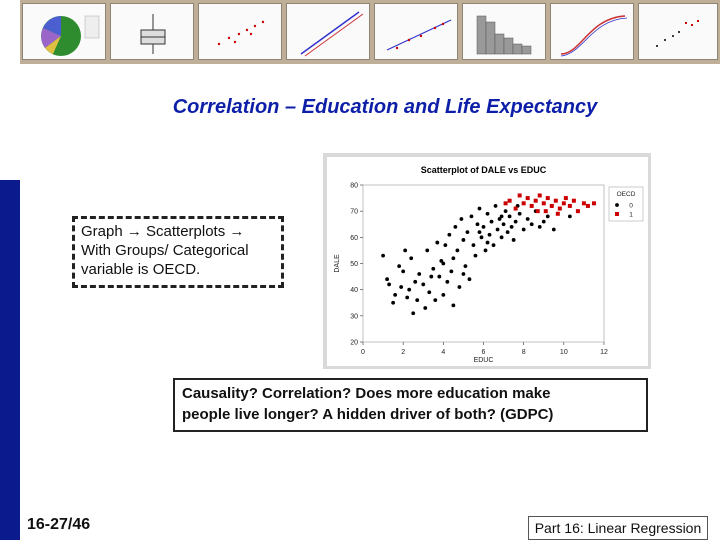 This screenshot has height=540, width=720. What do you see at coordinates (152, 31) in the screenshot?
I see `thumbnail-boxplot` at bounding box center [152, 31].